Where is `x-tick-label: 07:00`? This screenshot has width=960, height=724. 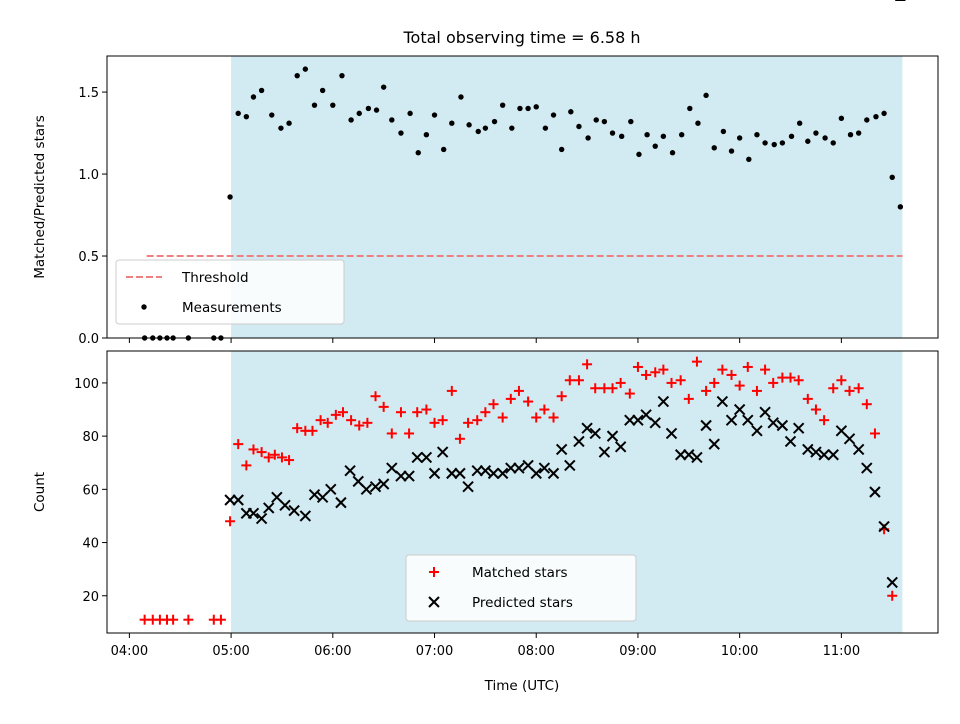
x-tick-label: 07:00 is located at coordinates (434, 651).